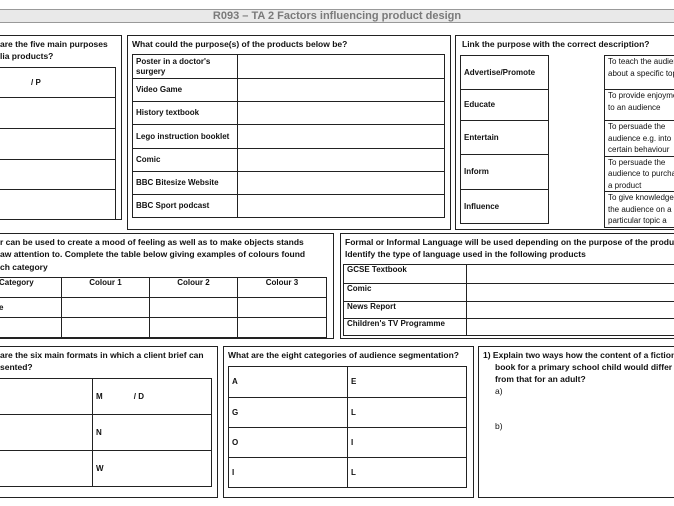 This screenshot has height=506, width=674. Describe the element at coordinates (31, 307) in the screenshot. I see `category-cell: e` at that location.